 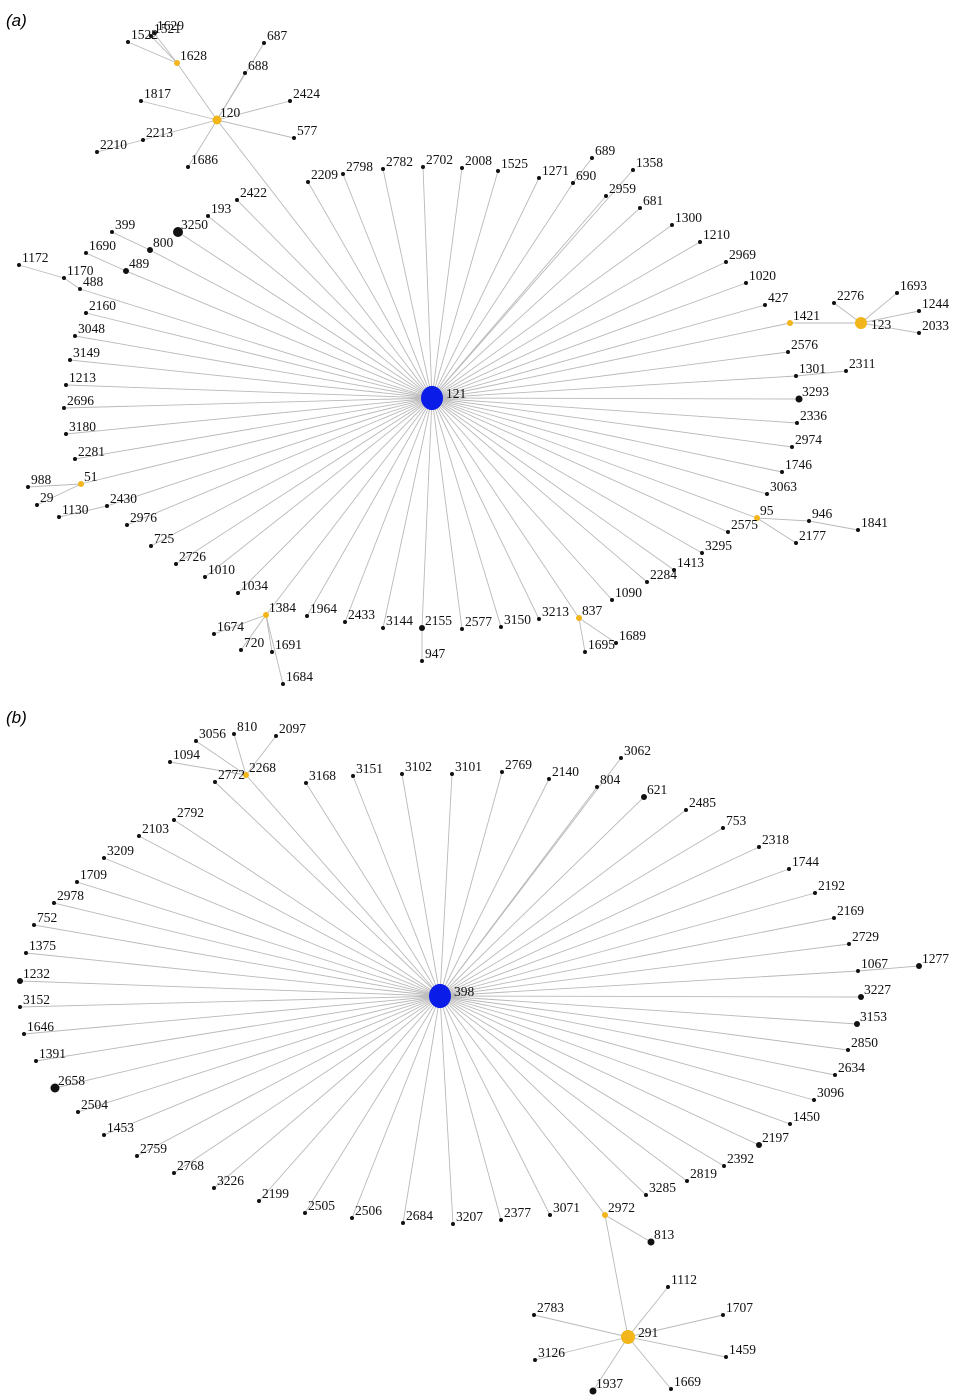 I want to click on node-2033, so click(x=919, y=333).